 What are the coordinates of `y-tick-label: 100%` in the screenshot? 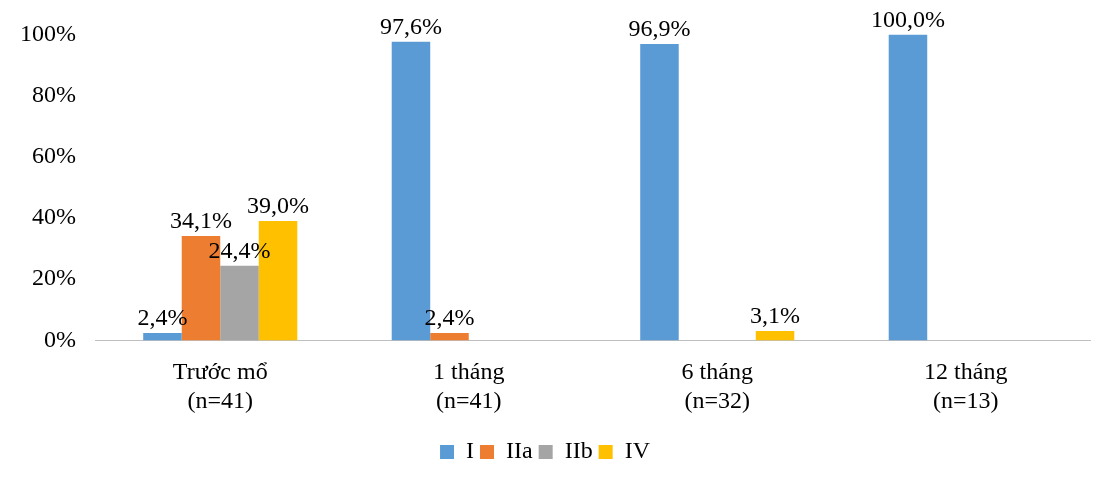 It's located at (47, 32).